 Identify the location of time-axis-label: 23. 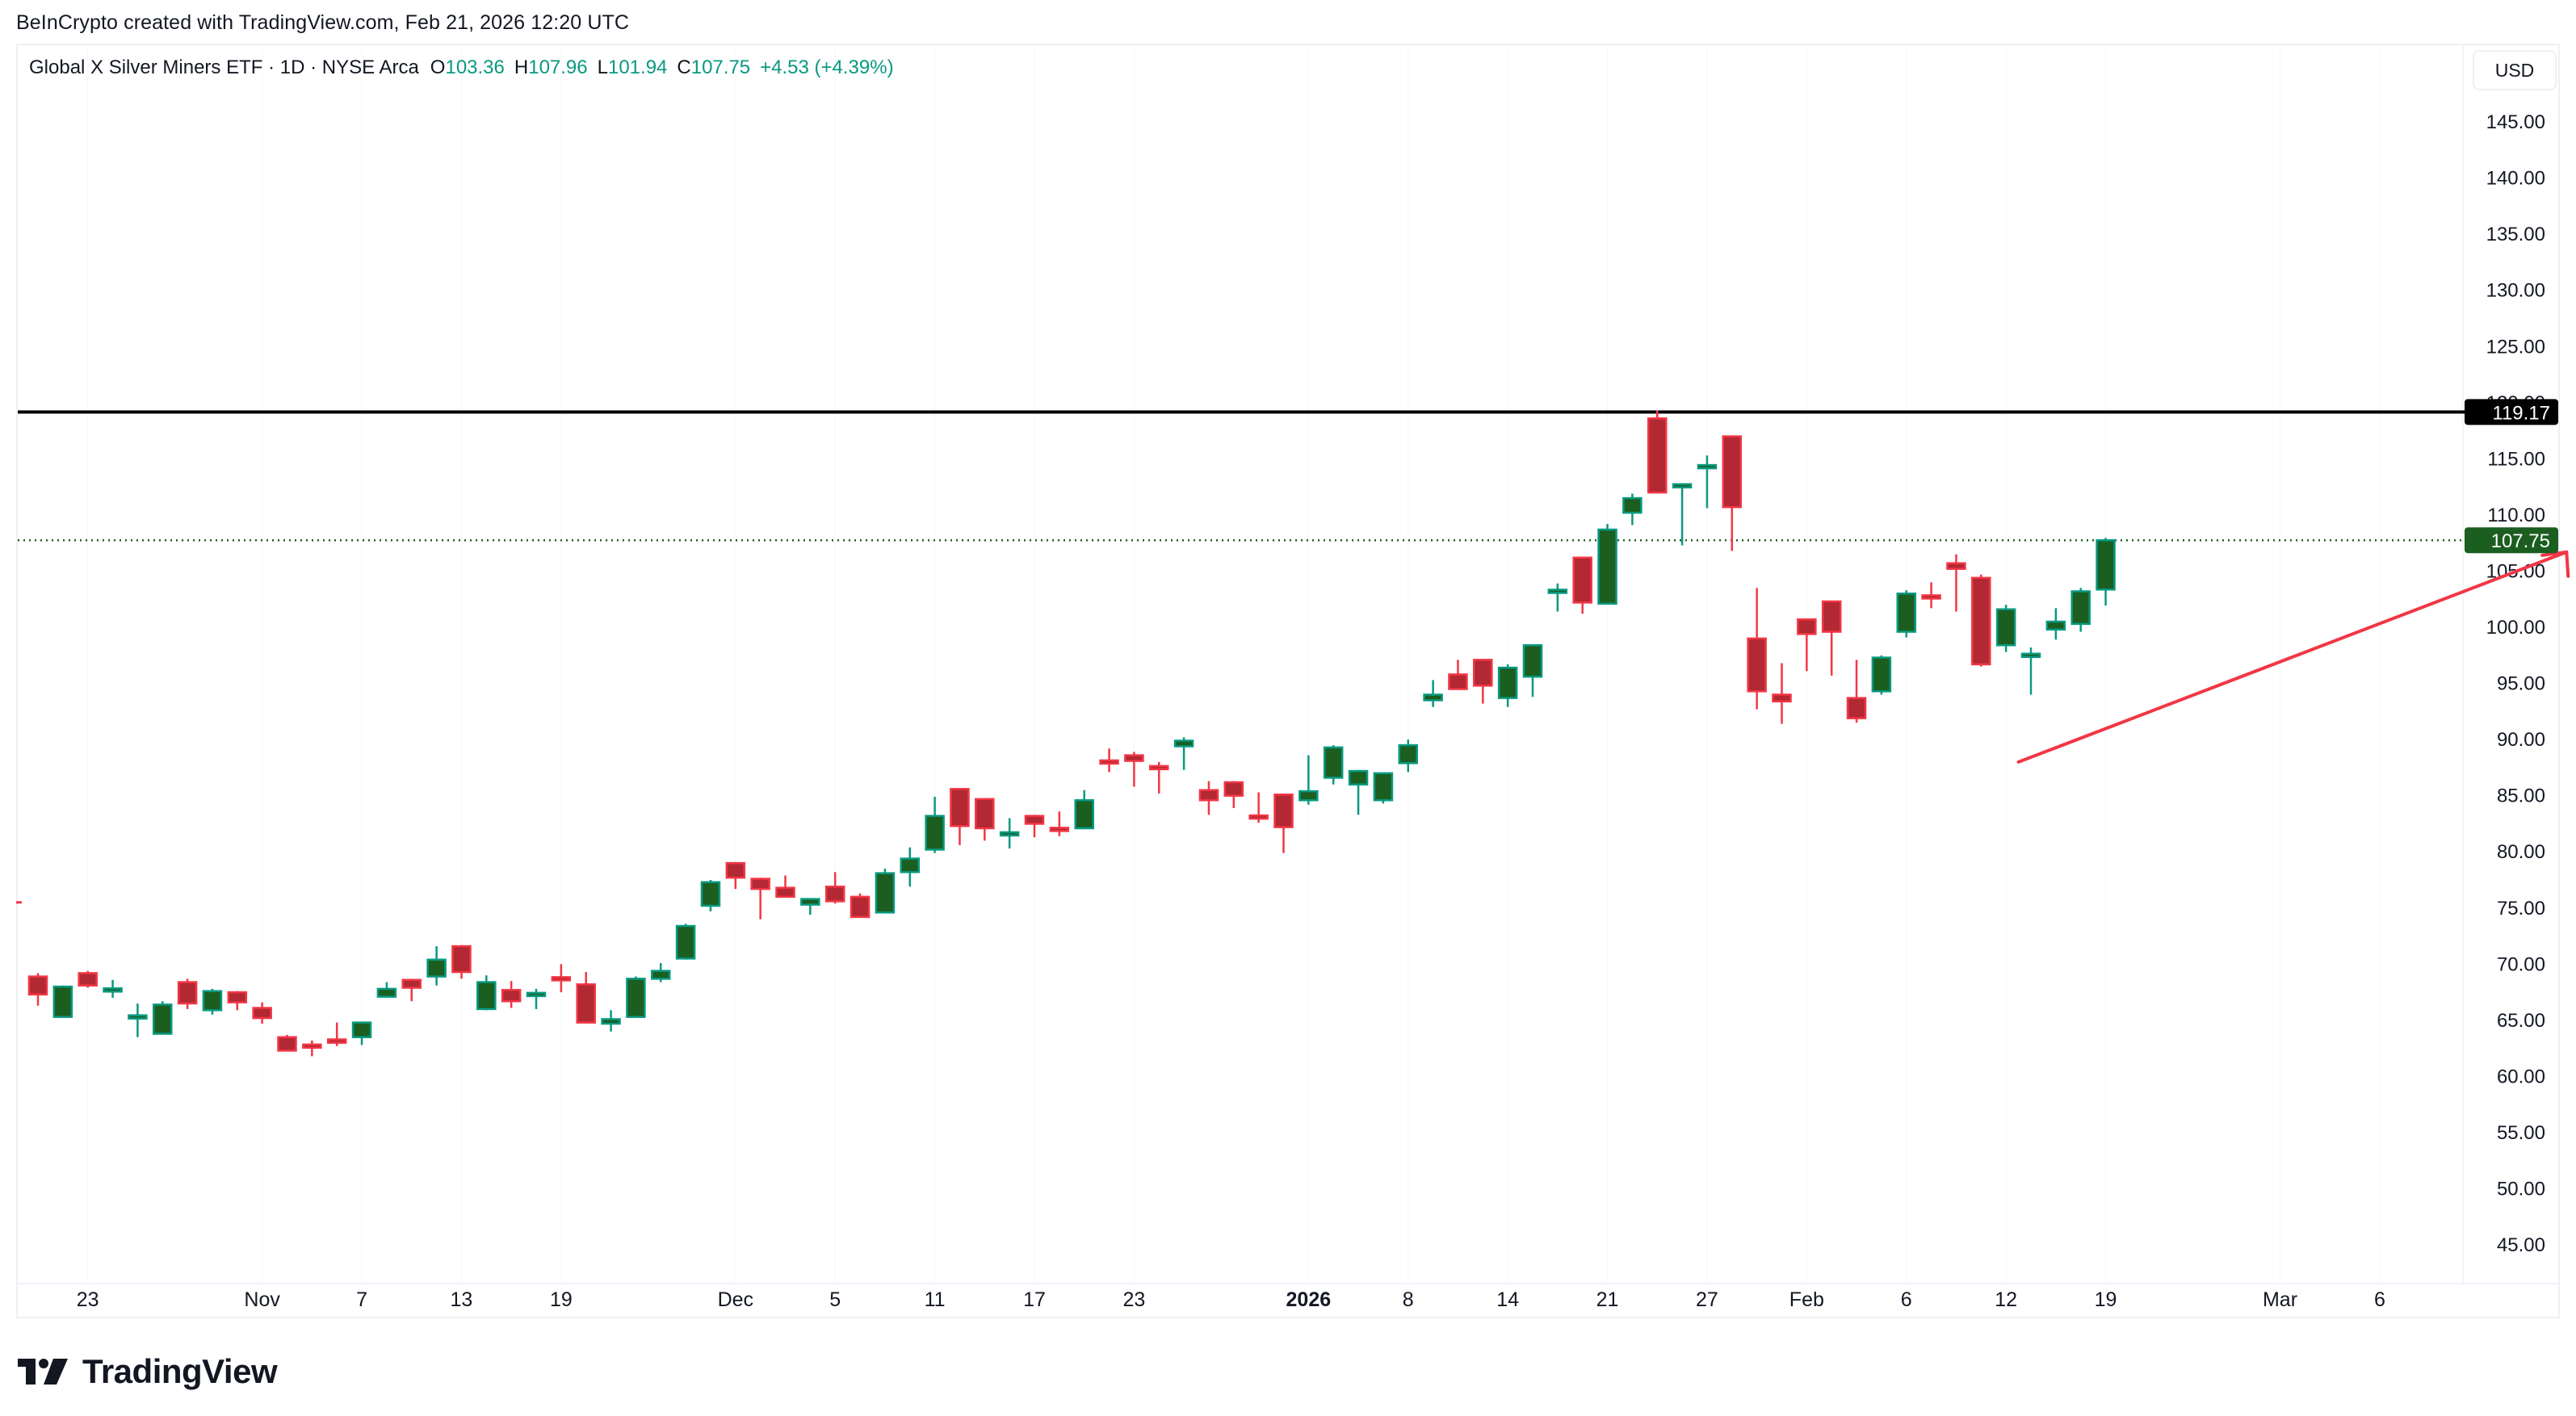
(88, 1299).